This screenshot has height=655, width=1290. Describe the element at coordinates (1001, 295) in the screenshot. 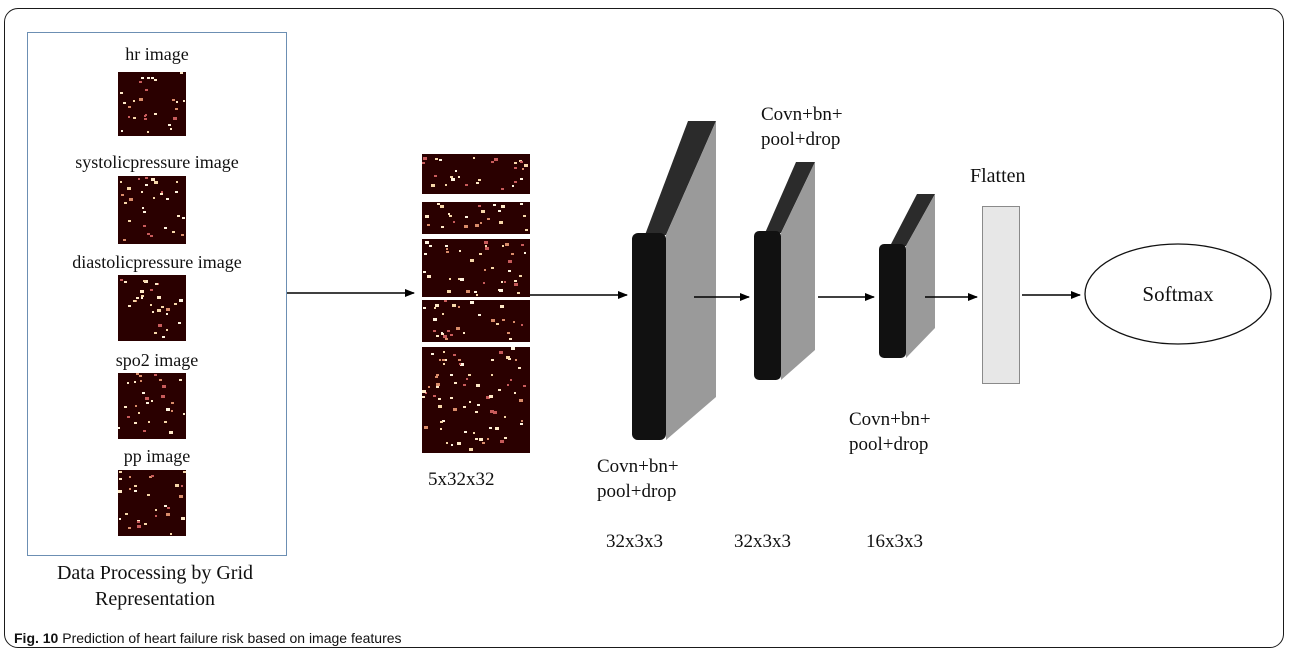

I see `flatten-layer` at that location.